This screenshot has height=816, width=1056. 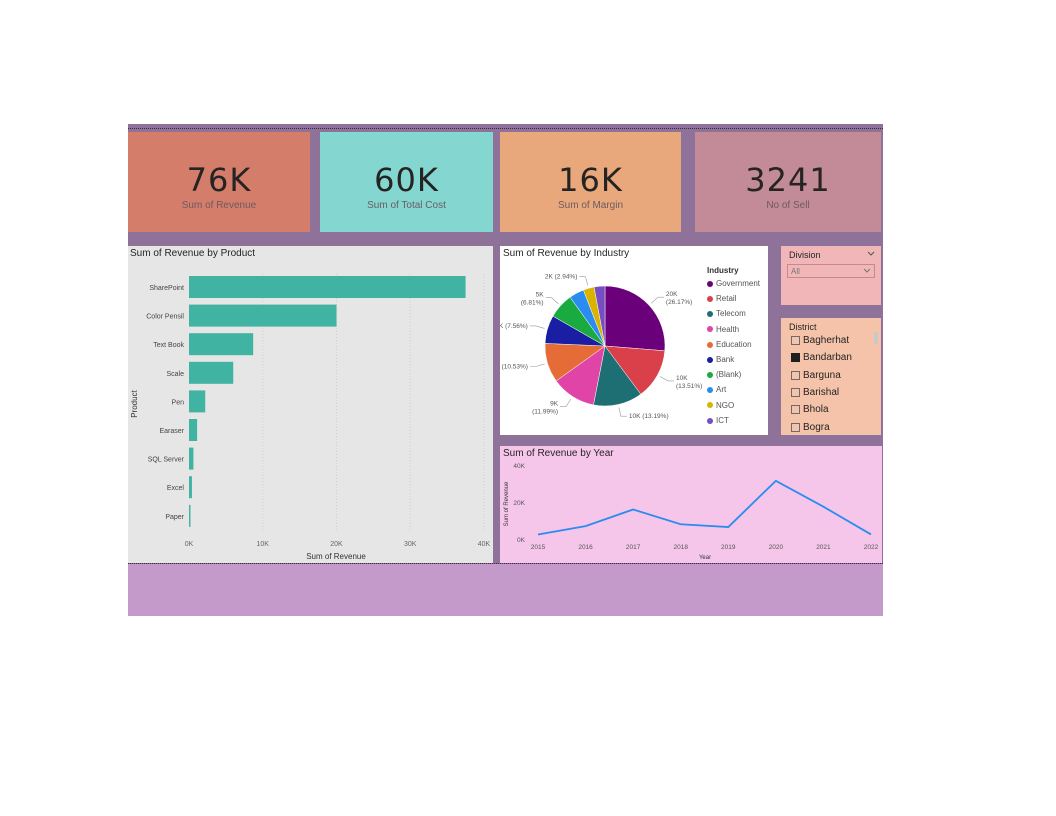 I want to click on card-label: Sum of Revenue, so click(x=219, y=205).